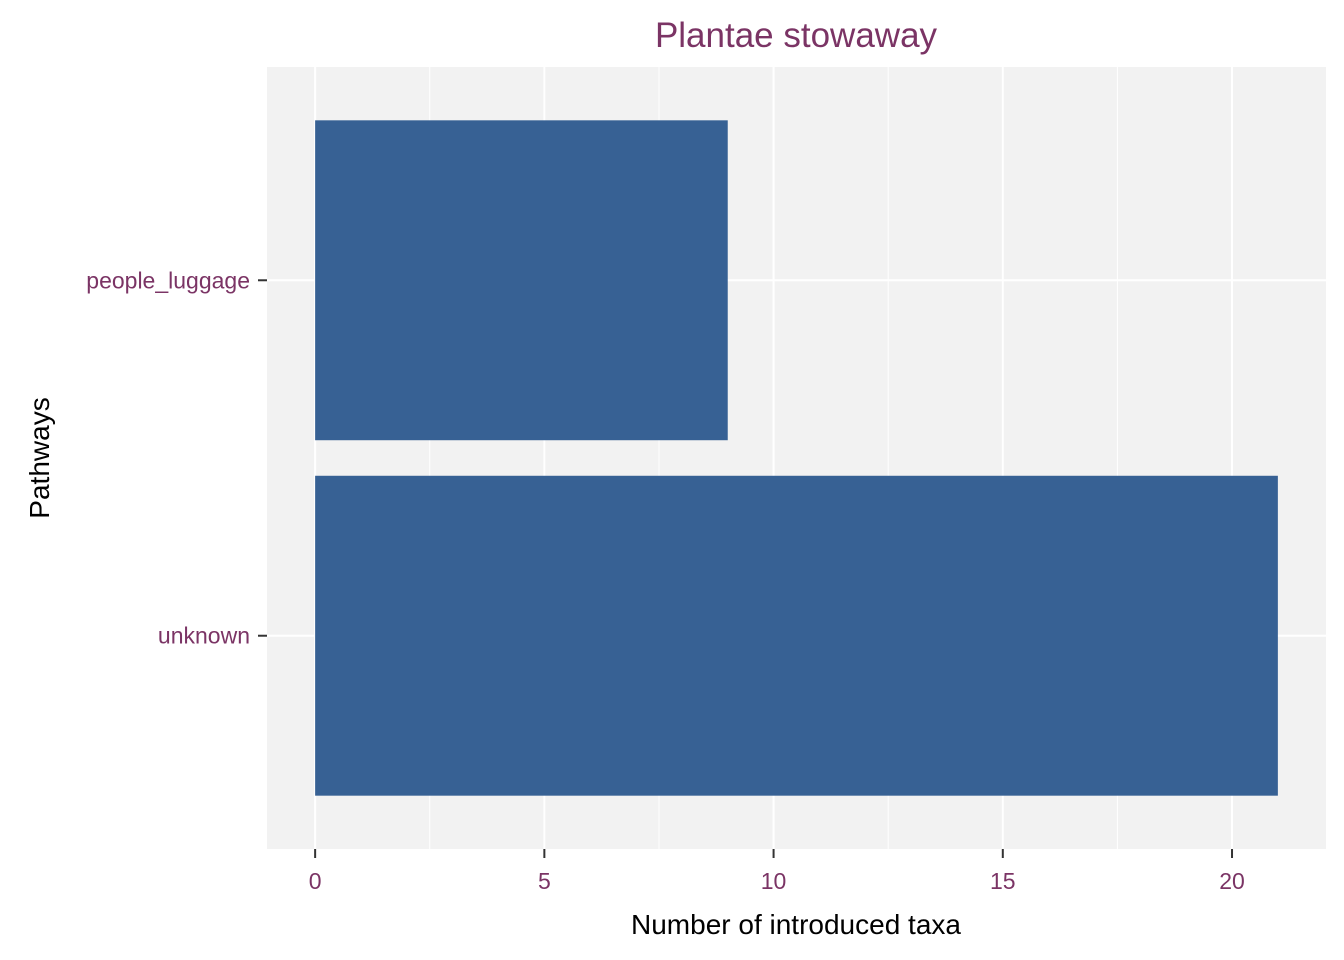 Image resolution: width=1344 pixels, height=960 pixels. I want to click on x-axis-ticks: 0 5 10 15 20, so click(777, 871).